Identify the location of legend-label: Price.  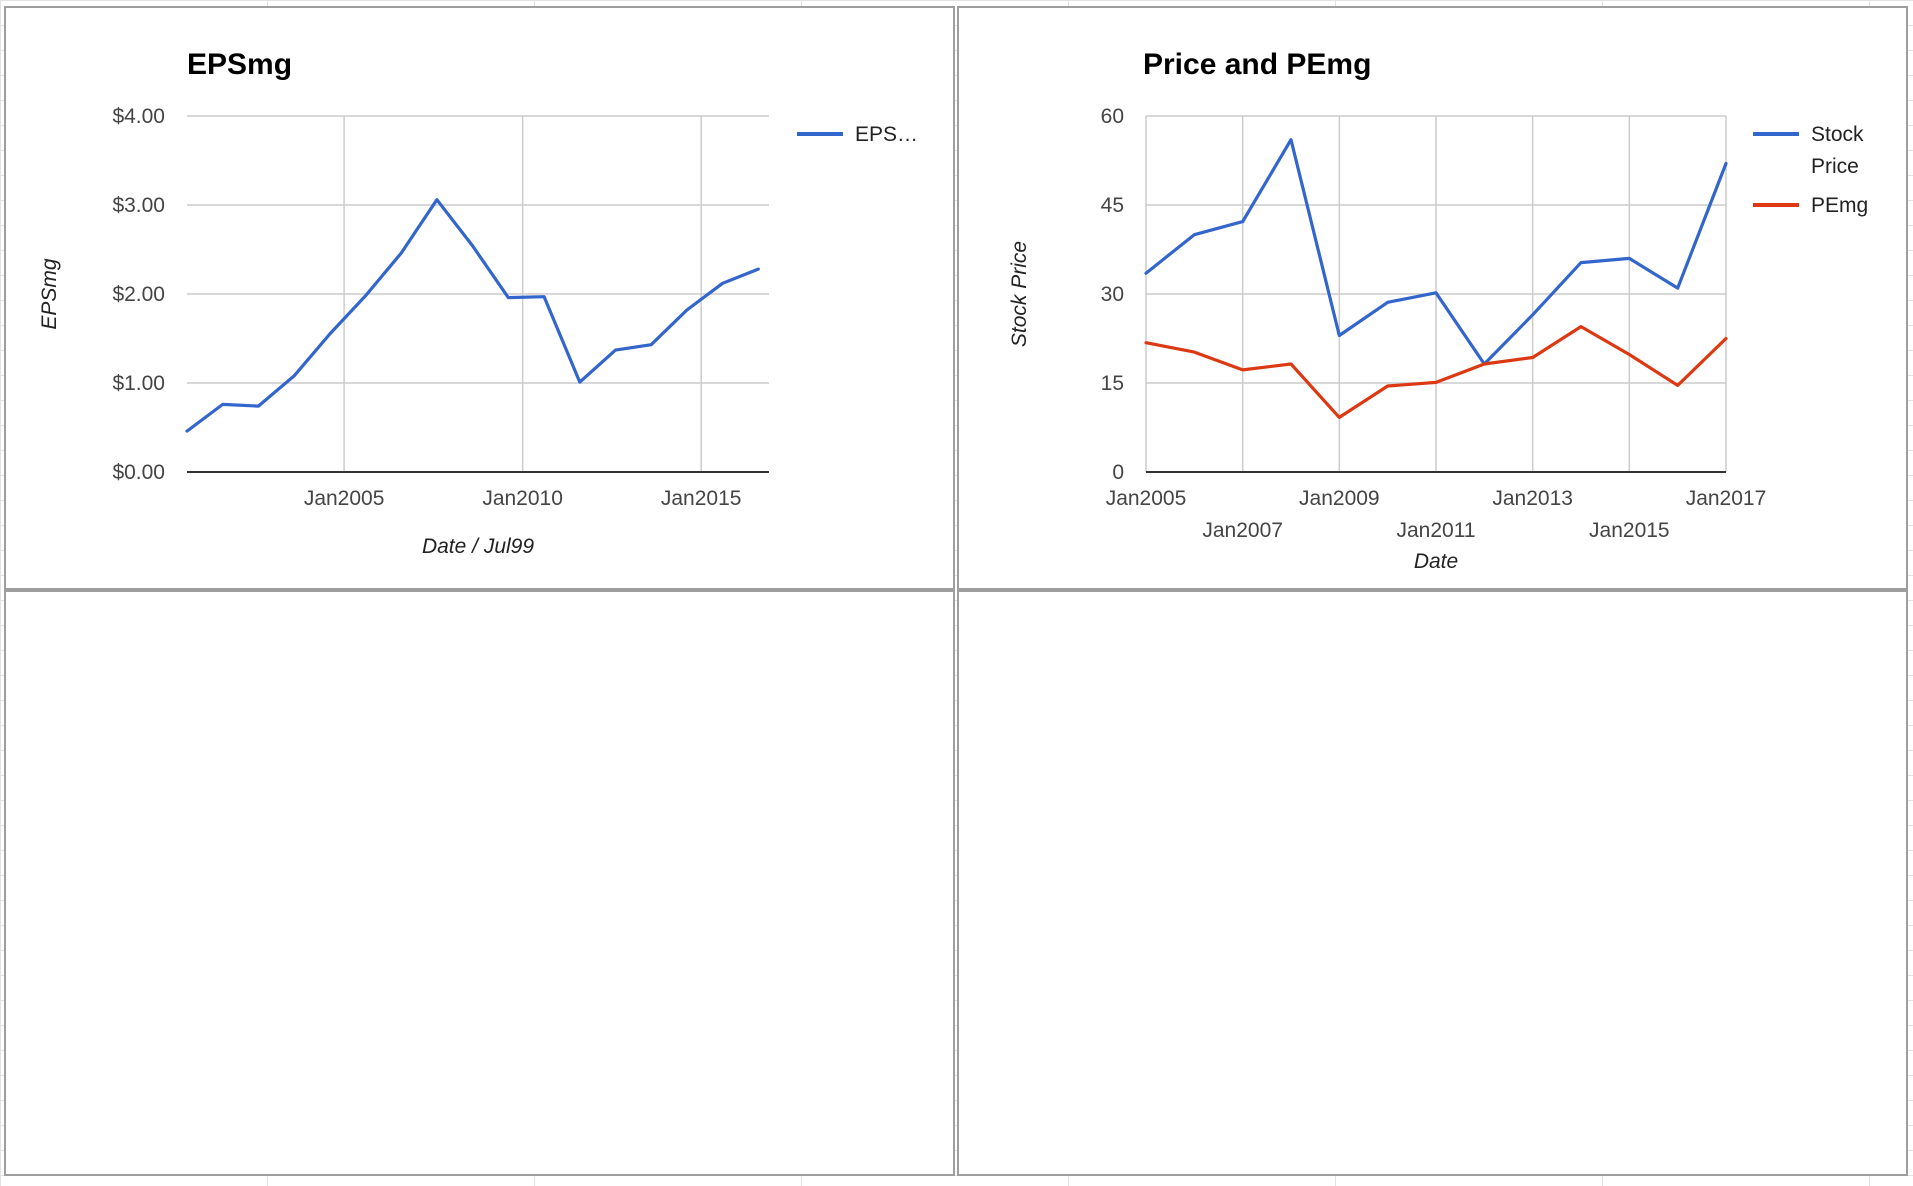
(1835, 166).